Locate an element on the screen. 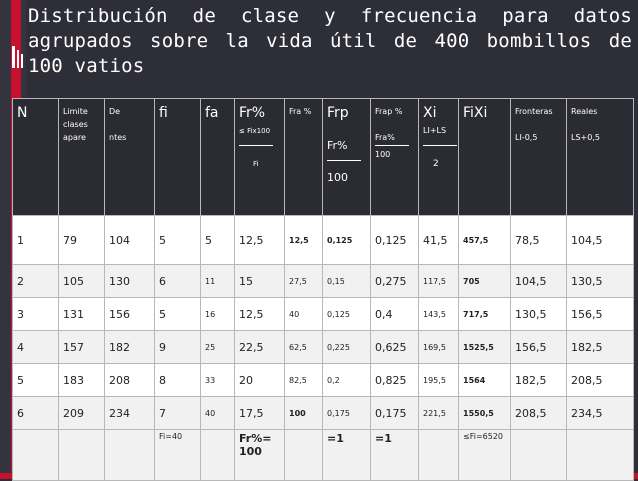 This screenshot has width=638, height=481. cell-frp: 0,15 is located at coordinates (346, 281).